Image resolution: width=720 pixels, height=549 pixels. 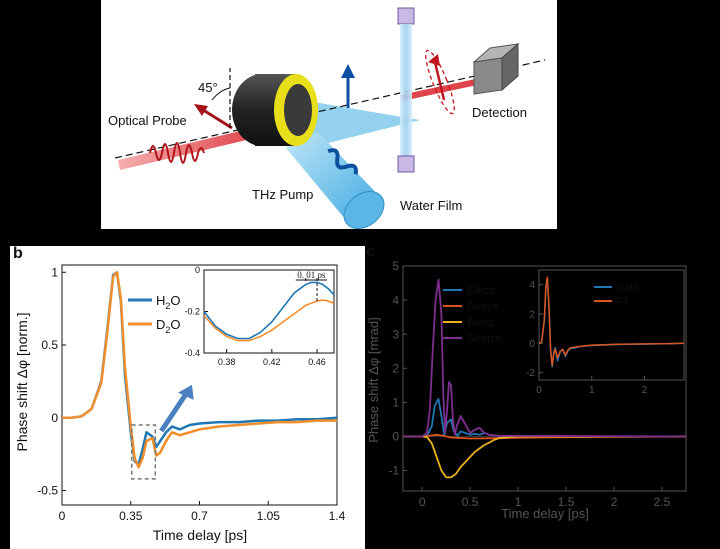 I want to click on optical-axis, so click(x=330, y=109).